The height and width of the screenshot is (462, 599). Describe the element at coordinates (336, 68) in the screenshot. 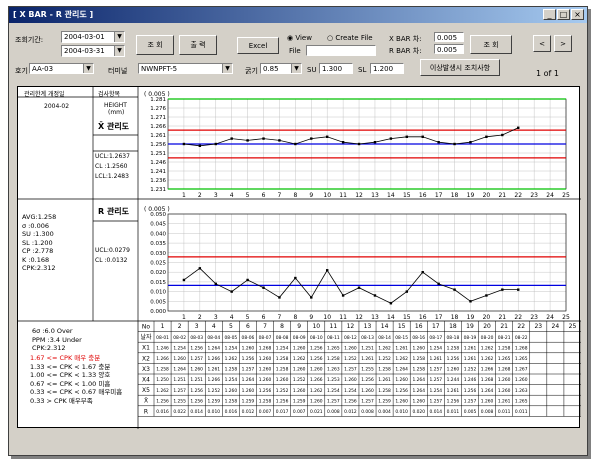

I see `su-input: 1.300` at that location.